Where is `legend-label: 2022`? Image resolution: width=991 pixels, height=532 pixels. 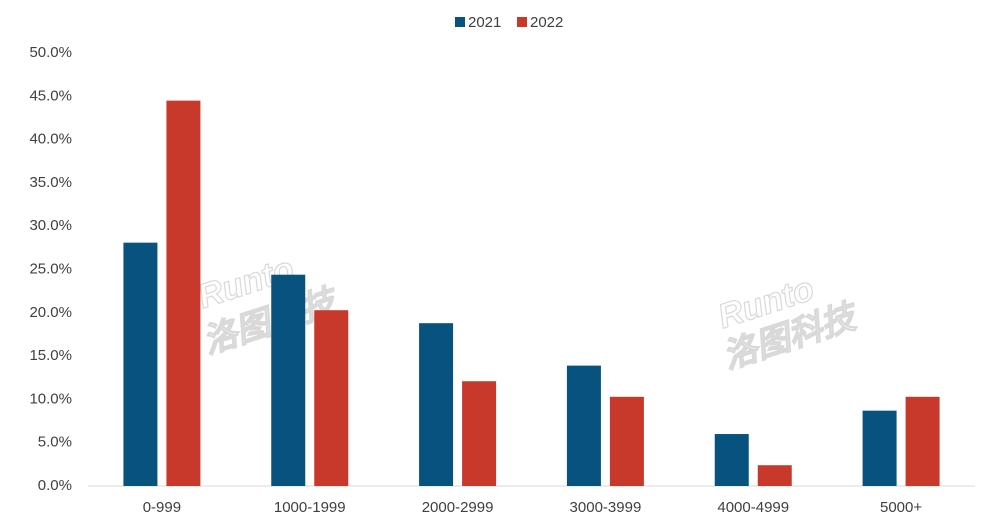
legend-label: 2022 is located at coordinates (546, 22).